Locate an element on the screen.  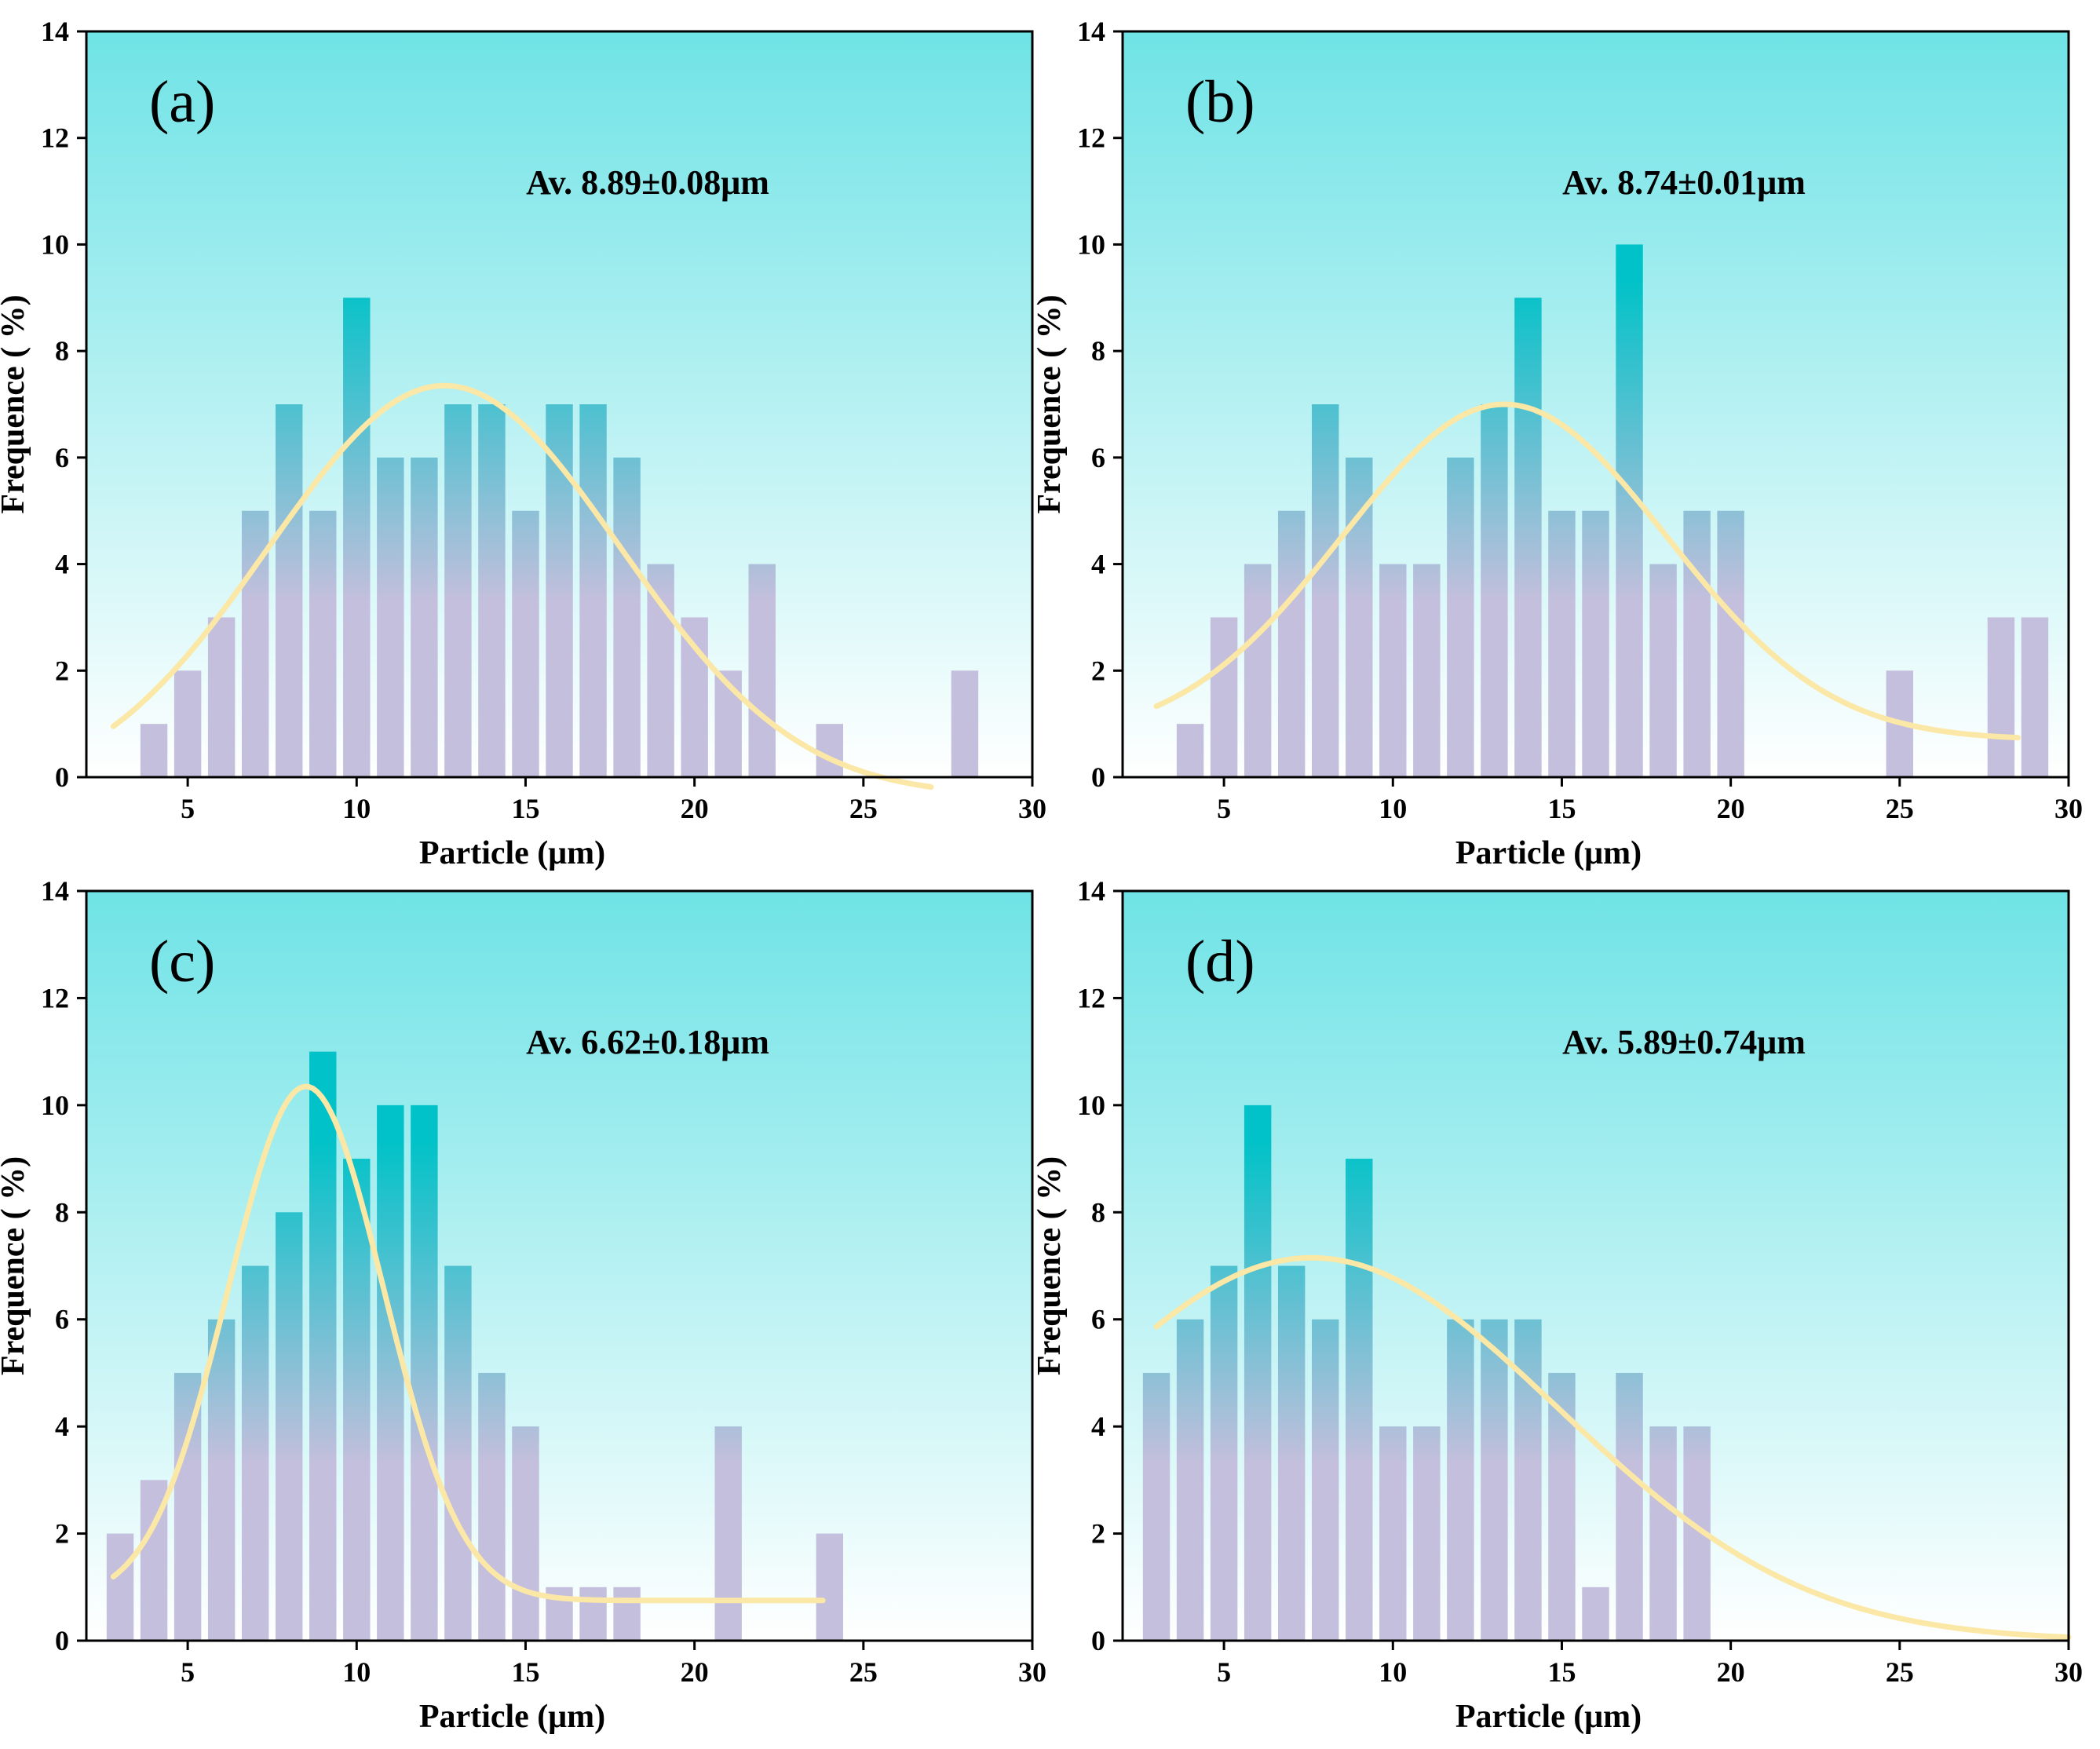
y-tick-label: 4 is located at coordinates (1098, 564).